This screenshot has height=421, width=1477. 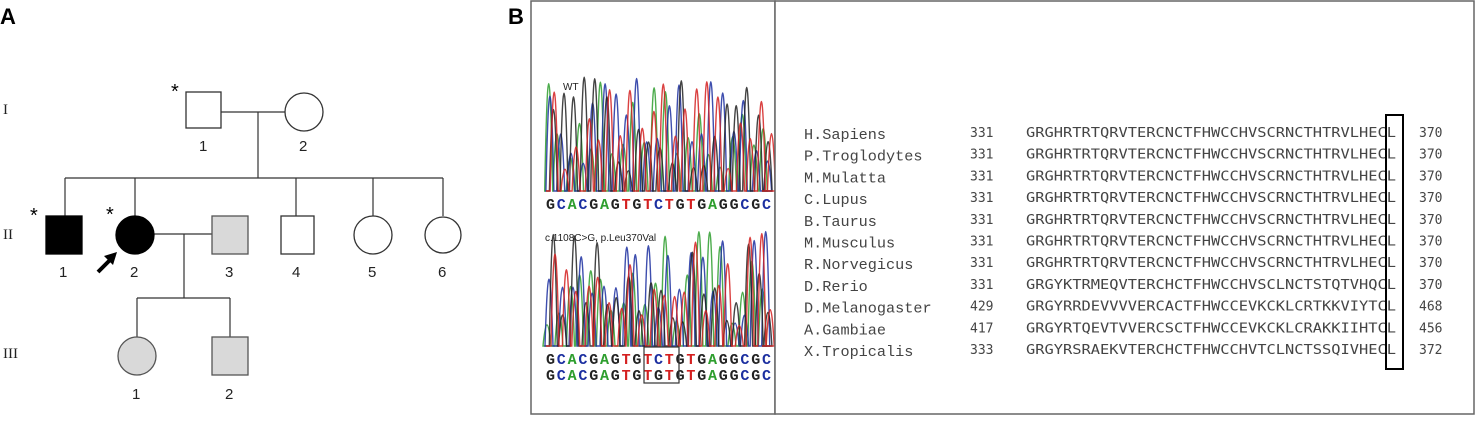 What do you see at coordinates (203, 110) in the screenshot?
I see `individual-I-1-male` at bounding box center [203, 110].